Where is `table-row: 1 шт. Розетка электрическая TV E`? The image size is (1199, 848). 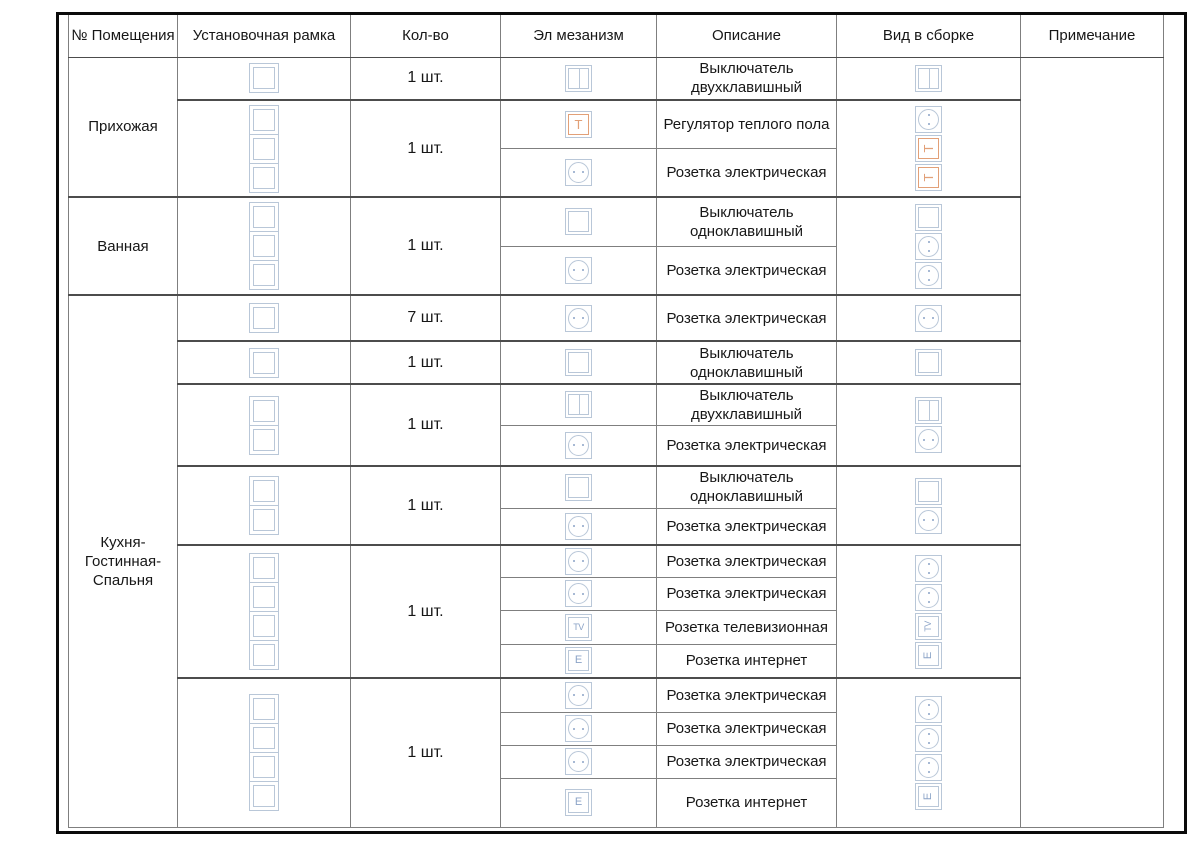 table-row: 1 шт. Розетка электрическая TV E is located at coordinates (616, 611).